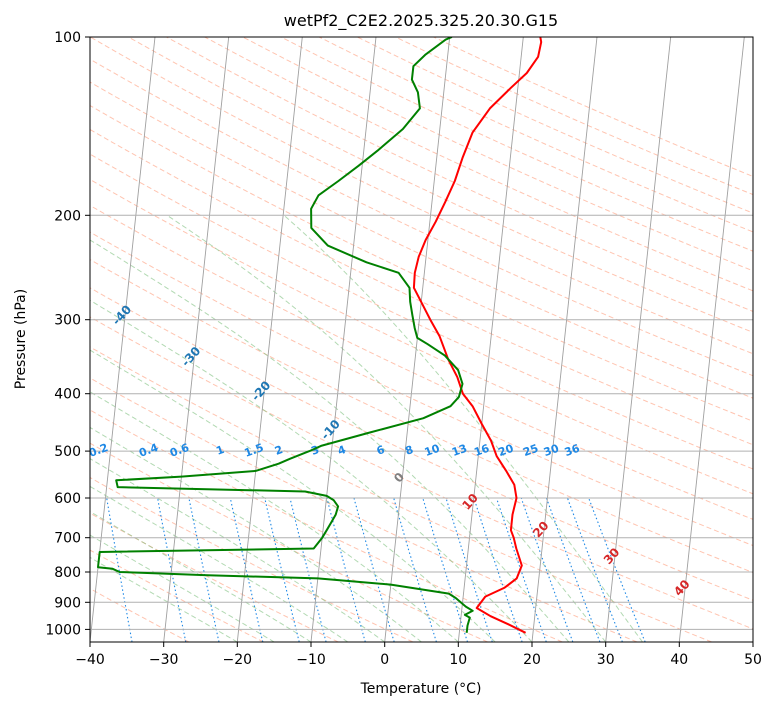  I want to click on mixing-ratio-label: 1.5, so click(254, 450).